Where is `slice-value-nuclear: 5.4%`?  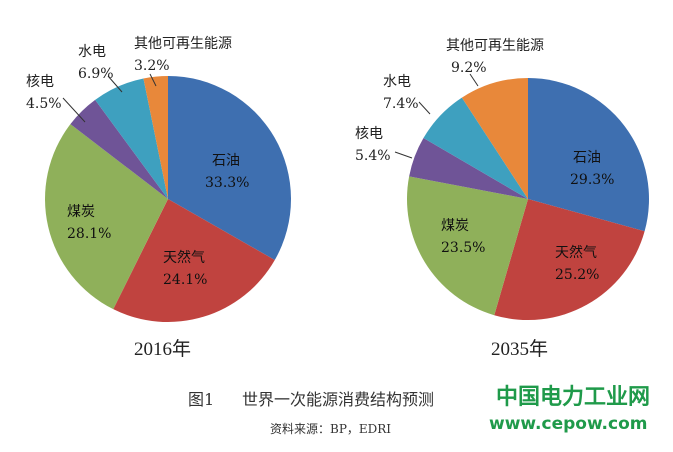
slice-value-nuclear: 5.4% is located at coordinates (373, 156).